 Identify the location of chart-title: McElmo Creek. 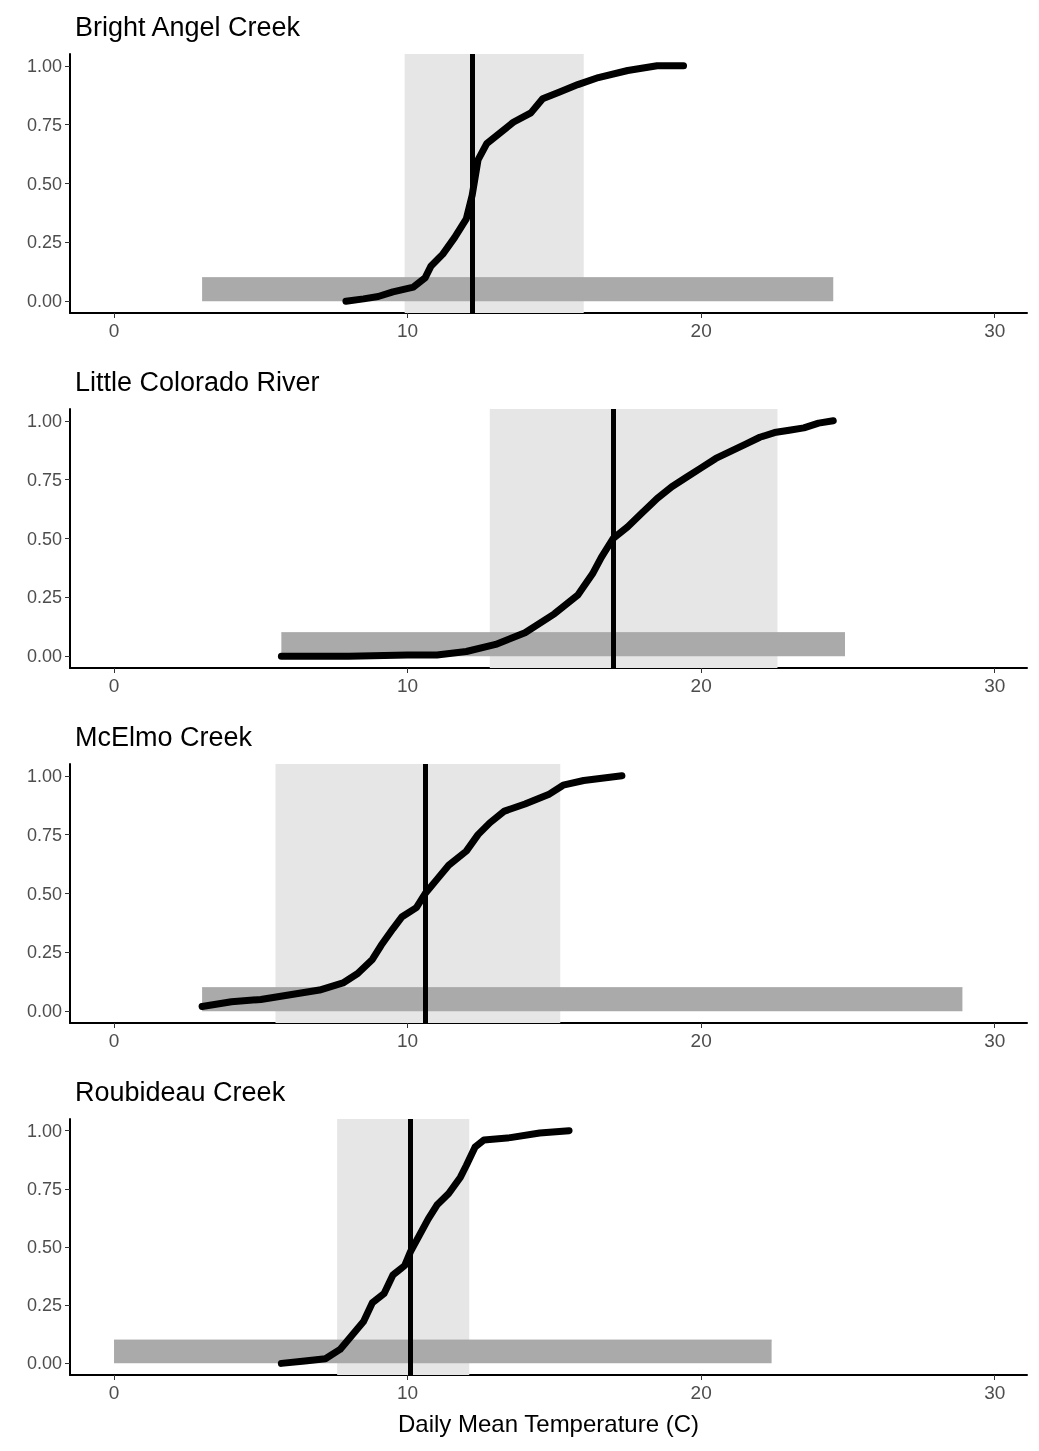
(164, 736).